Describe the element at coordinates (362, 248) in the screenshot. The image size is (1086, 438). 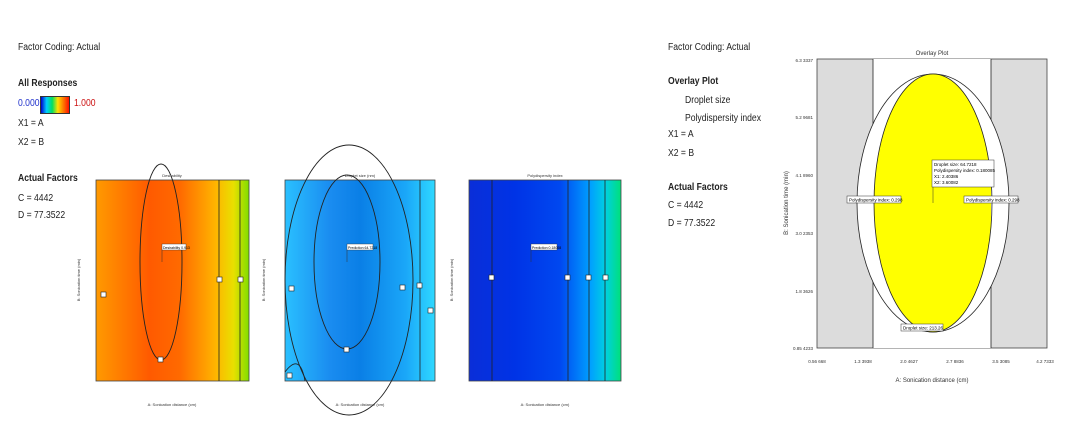
I see `droplet-flag-text: Prediction 64.7218` at that location.